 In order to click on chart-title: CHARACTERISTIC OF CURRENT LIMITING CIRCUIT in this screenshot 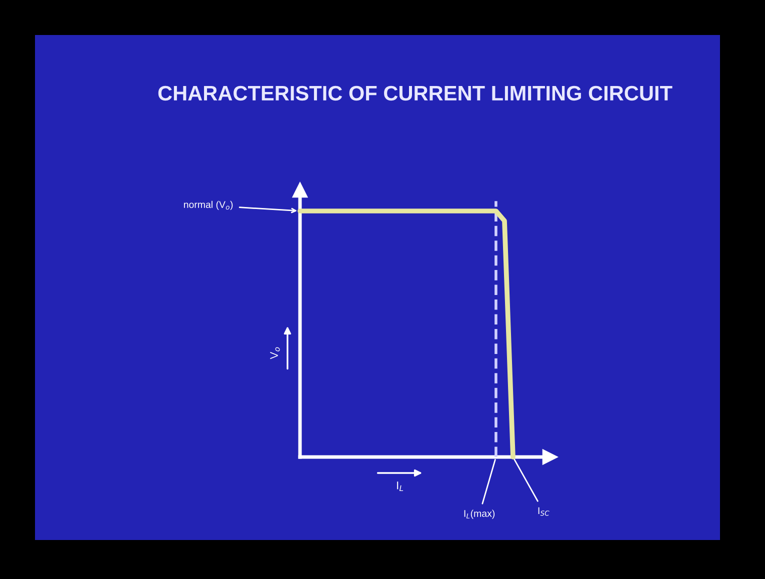, I will do `click(415, 93)`.